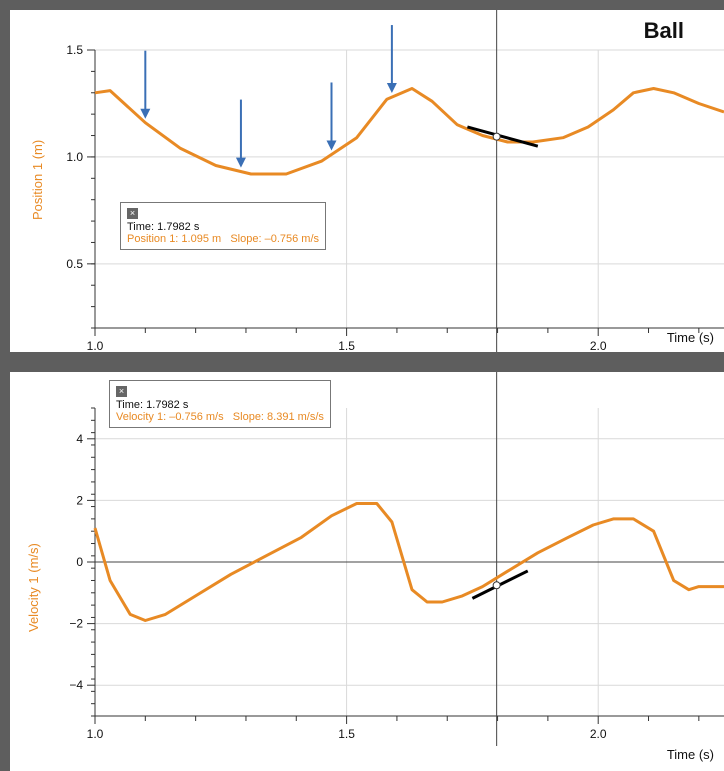 The width and height of the screenshot is (724, 771). I want to click on readout-slope: Slope: –0.756 m/s, so click(275, 239).